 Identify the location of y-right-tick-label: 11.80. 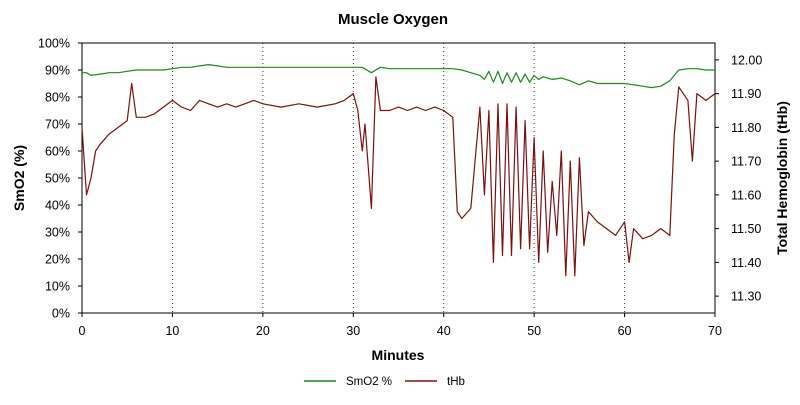
(746, 128).